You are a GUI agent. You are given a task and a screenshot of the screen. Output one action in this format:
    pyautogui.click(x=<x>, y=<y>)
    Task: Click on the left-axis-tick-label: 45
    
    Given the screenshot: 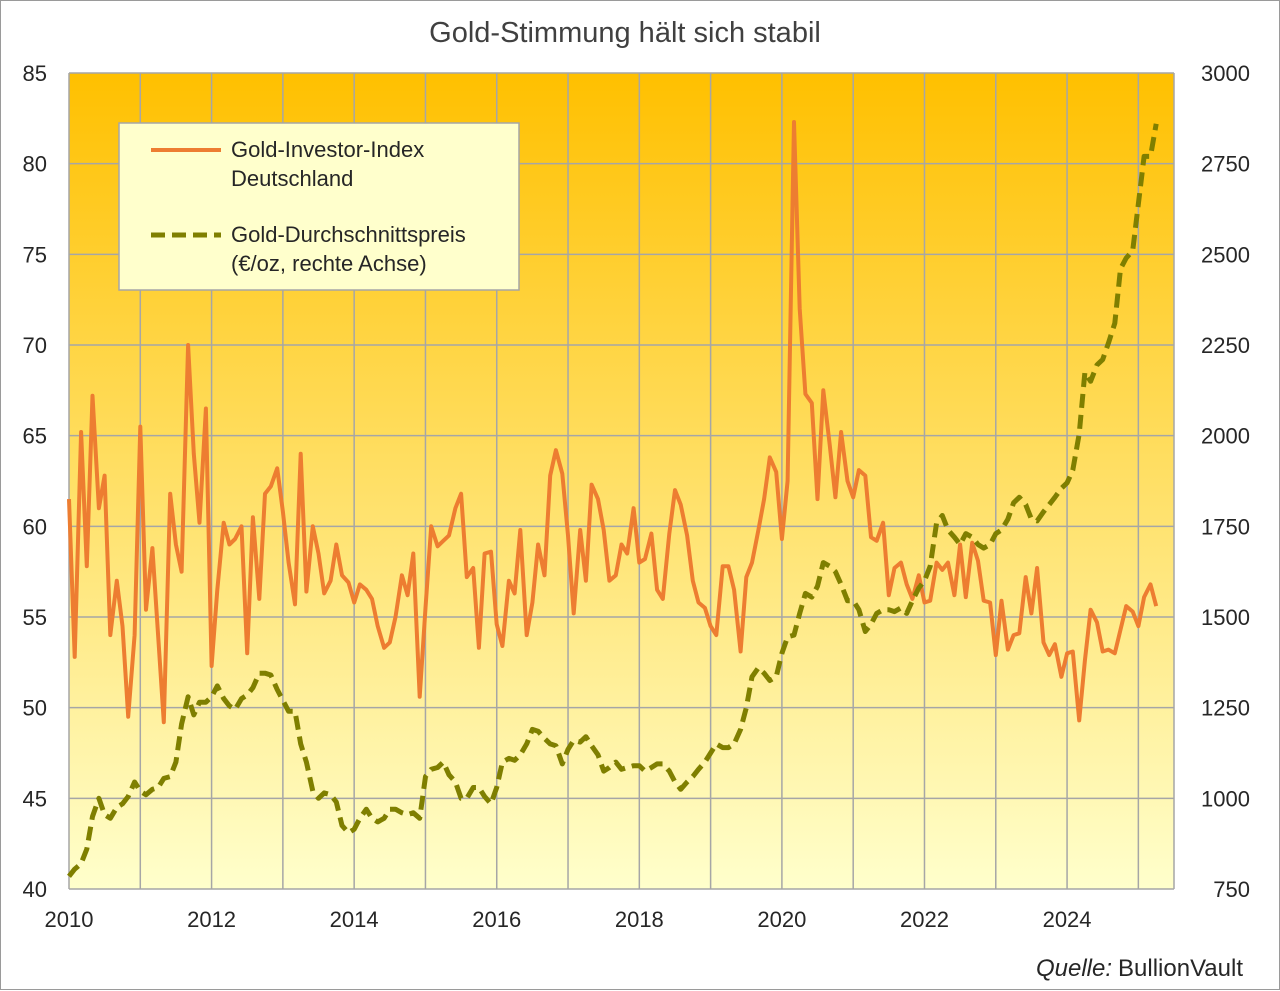 What is the action you would take?
    pyautogui.click(x=35, y=798)
    